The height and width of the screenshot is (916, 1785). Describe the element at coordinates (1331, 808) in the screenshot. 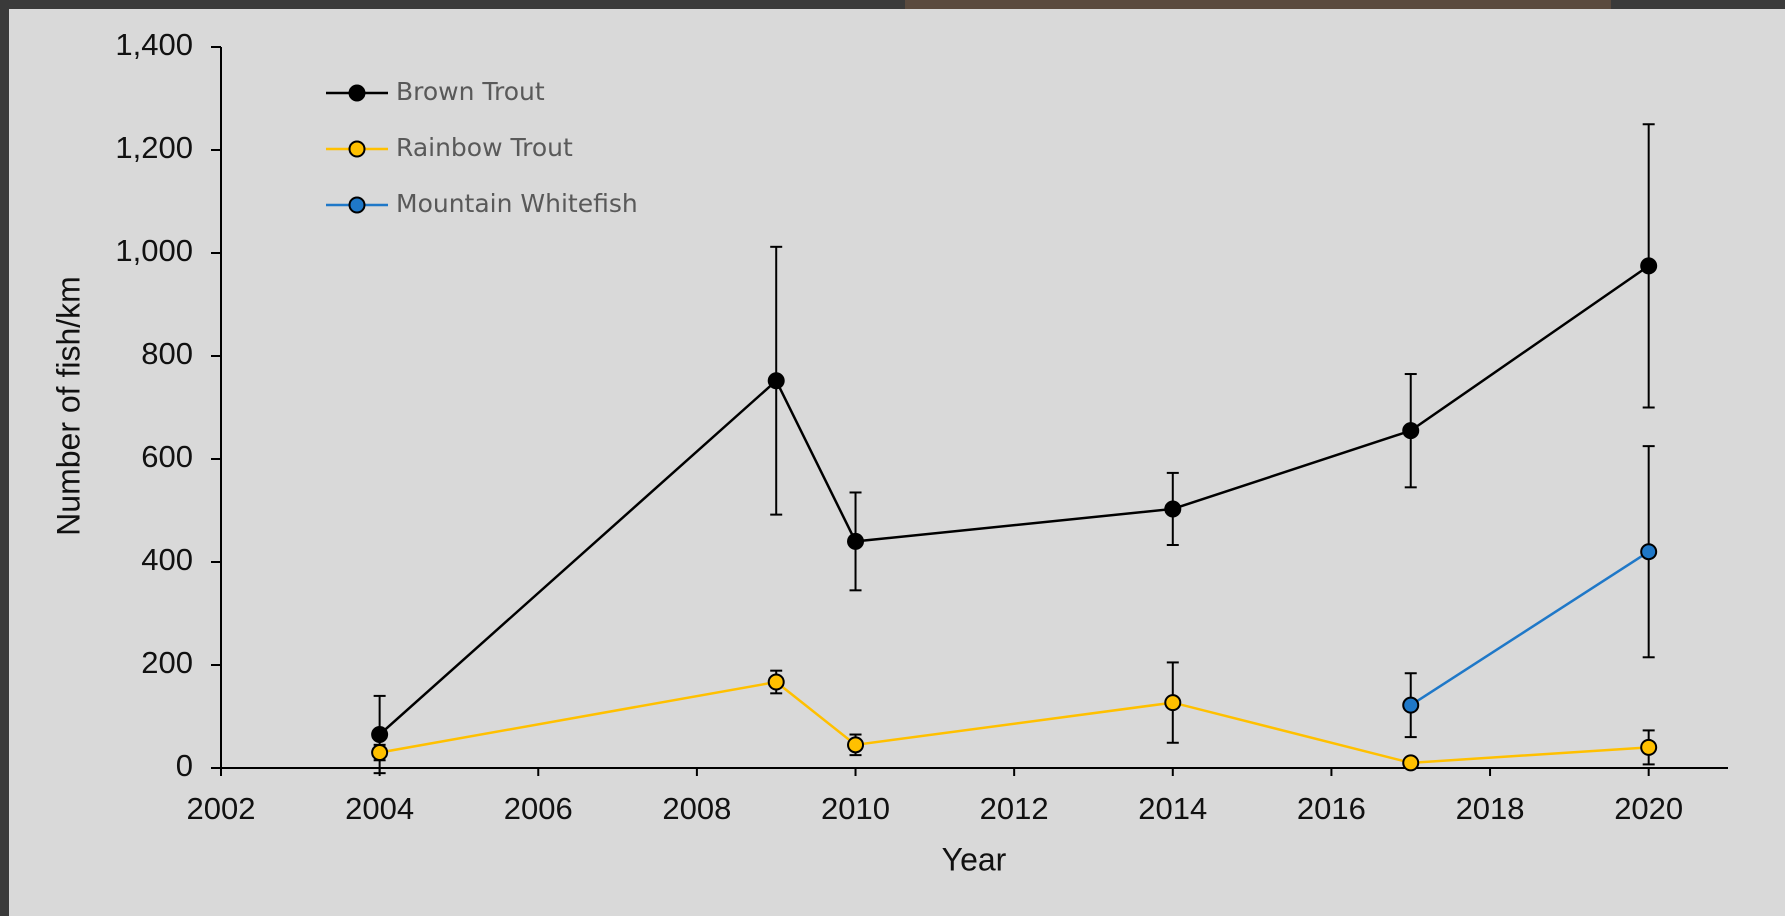

I see `x-tick-label: 2016` at that location.